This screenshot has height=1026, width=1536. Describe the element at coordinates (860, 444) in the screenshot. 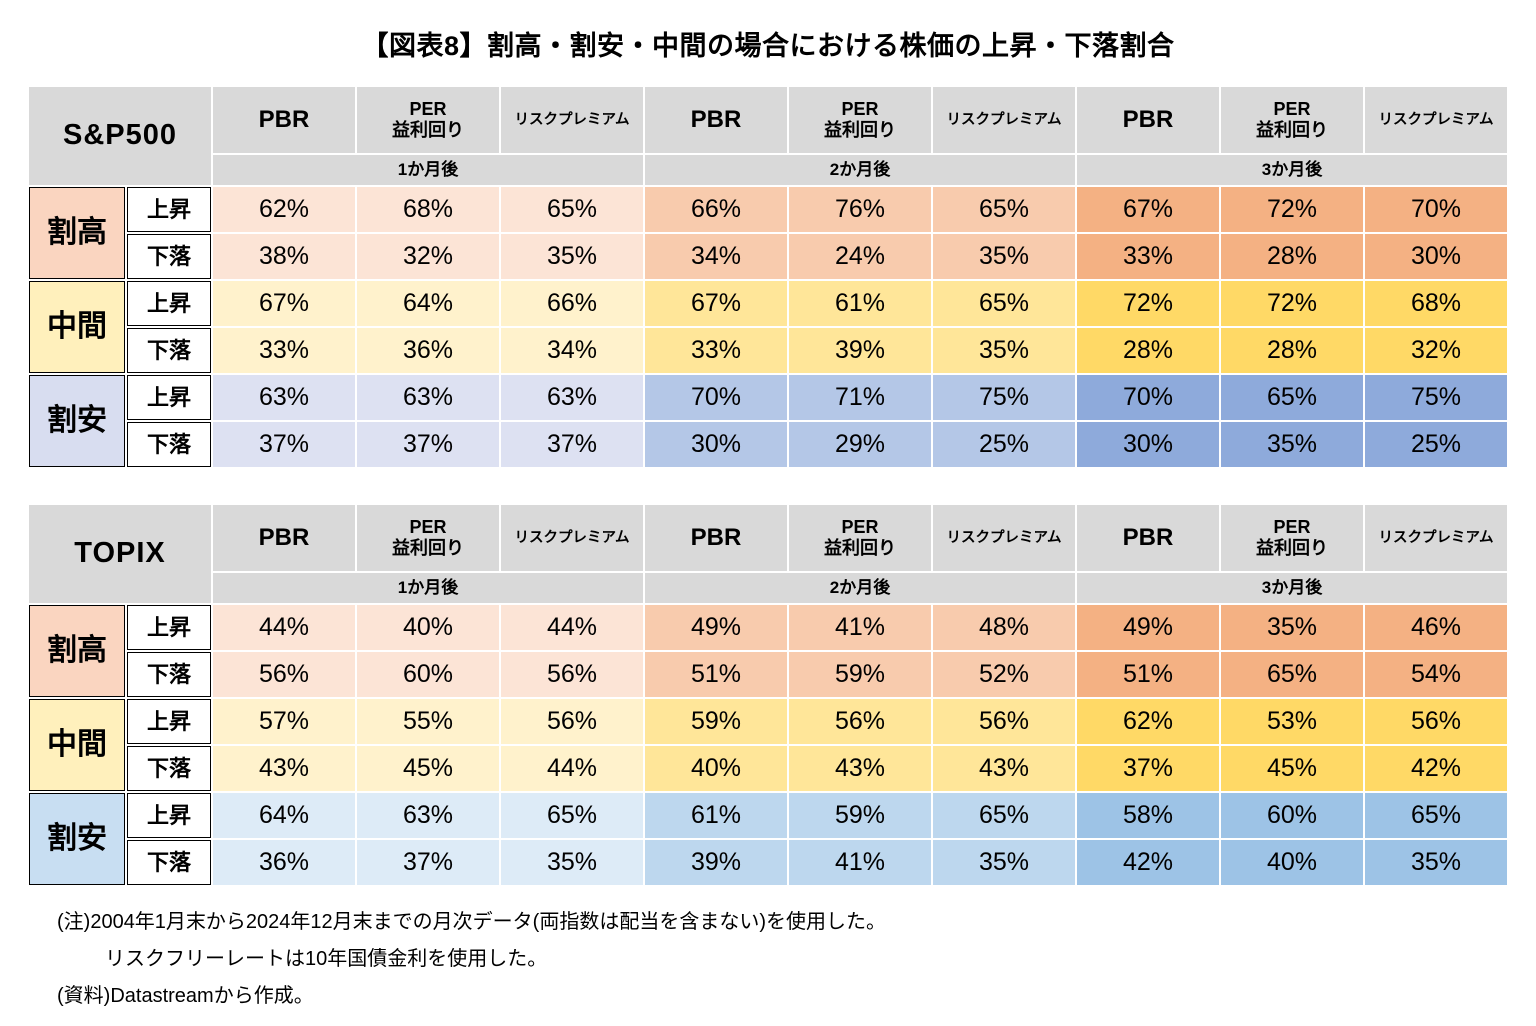

I see `value-cell: 29%` at that location.